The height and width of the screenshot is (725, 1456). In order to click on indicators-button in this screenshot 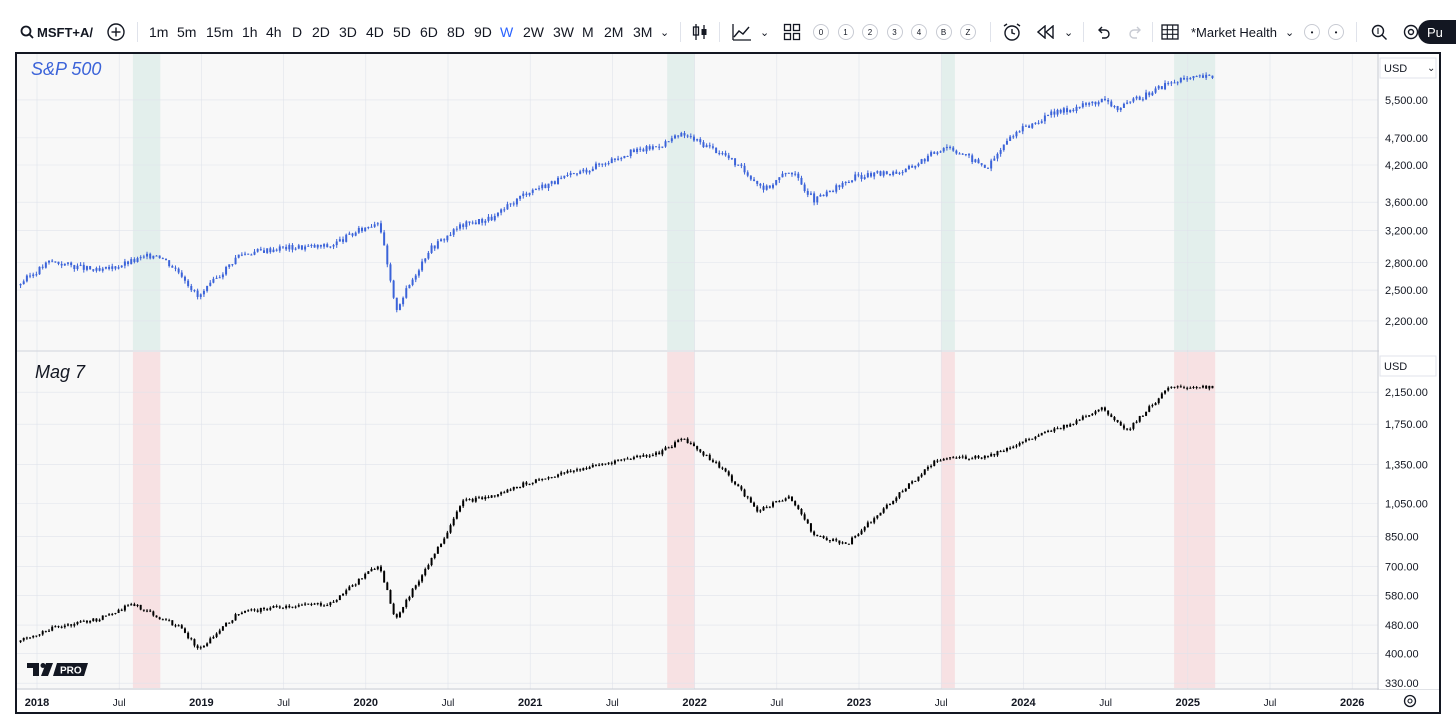, I will do `click(742, 32)`.